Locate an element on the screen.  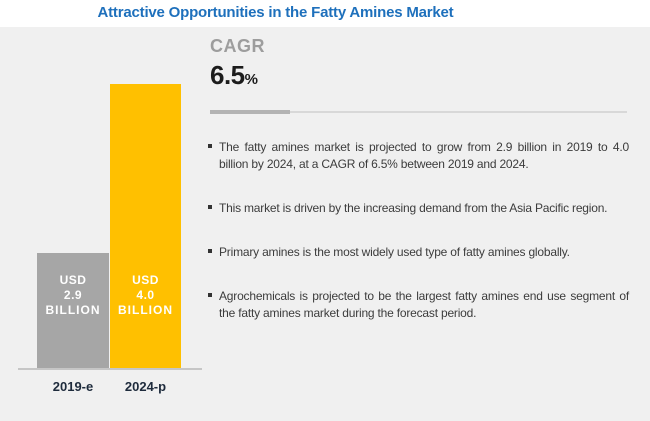
bar-2024-line-value: 4.0 is located at coordinates (145, 295).